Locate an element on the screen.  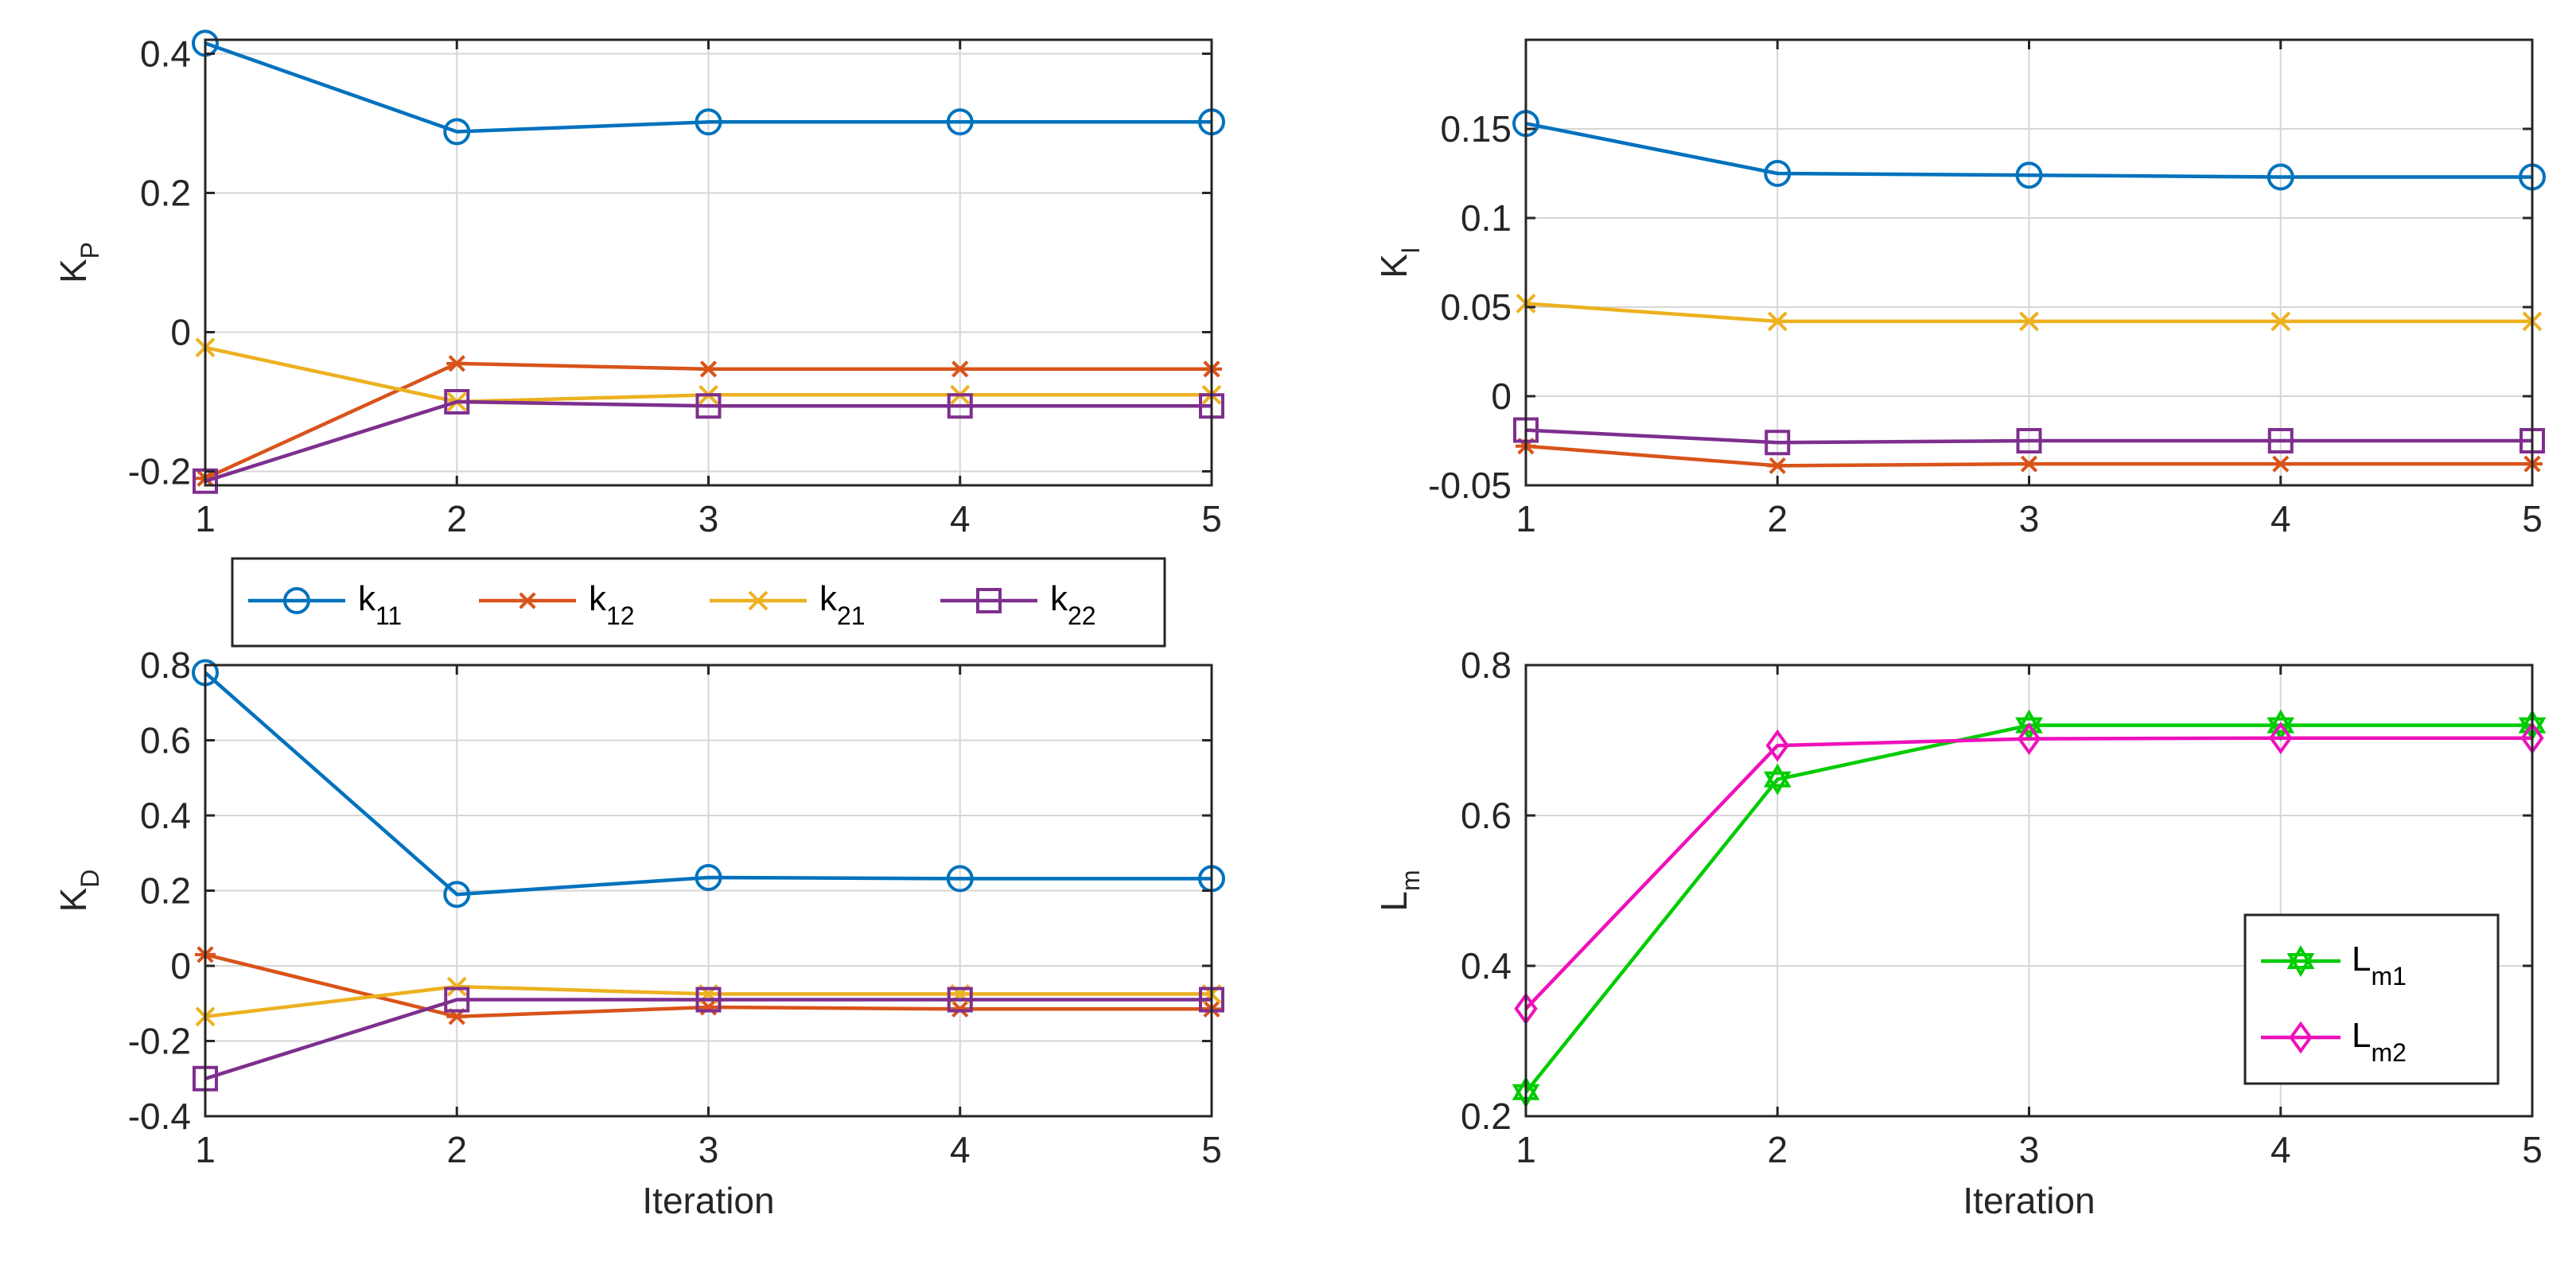
ytick-label-kd-0: -0.4 is located at coordinates (160, 1116).